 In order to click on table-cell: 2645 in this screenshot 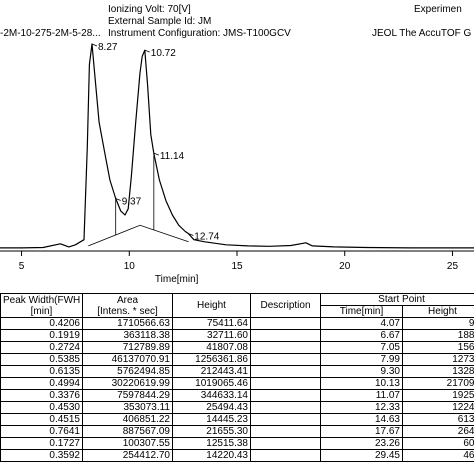, I will do `click(437, 431)`.